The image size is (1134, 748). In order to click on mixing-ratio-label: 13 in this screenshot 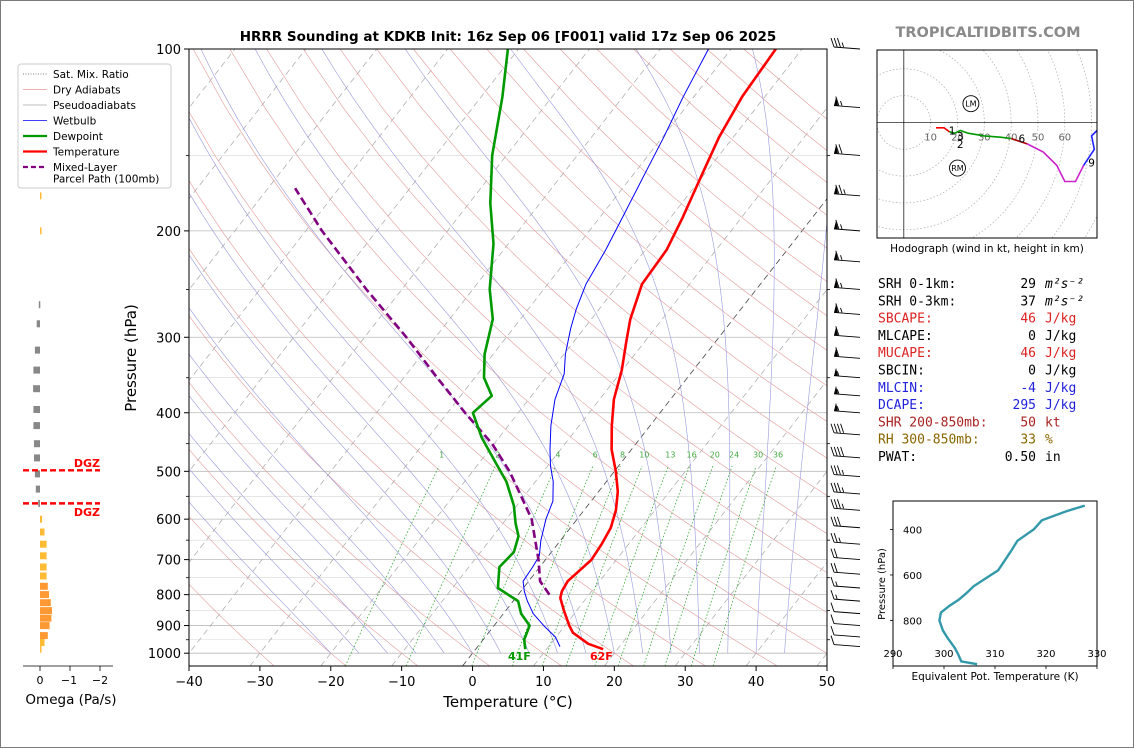, I will do `click(670, 455)`.